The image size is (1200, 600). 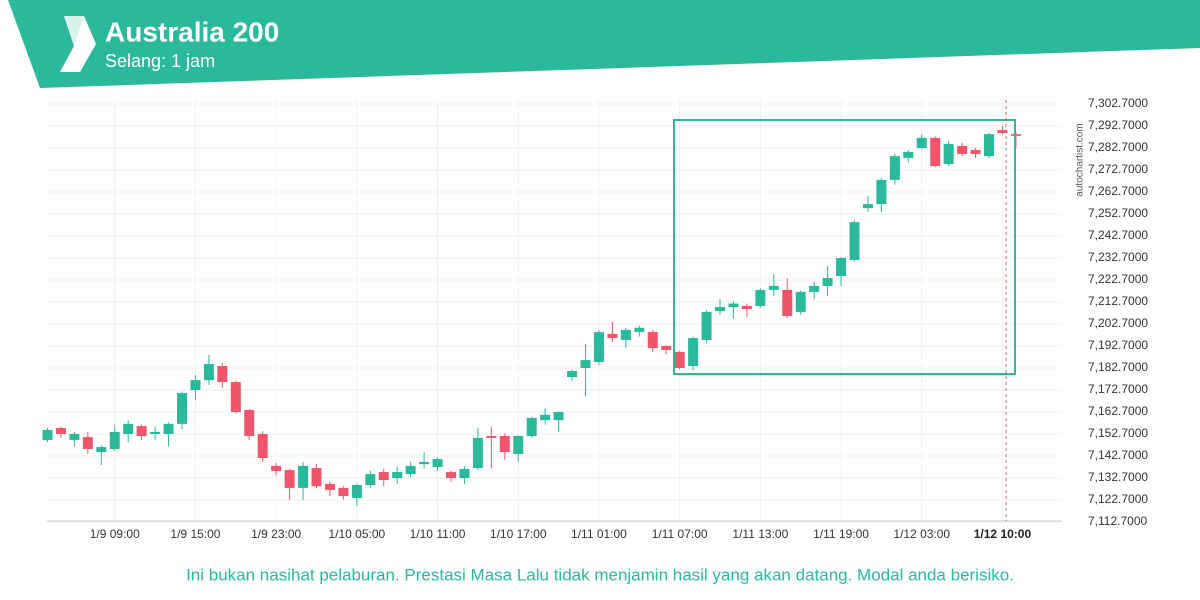 What do you see at coordinates (841, 534) in the screenshot?
I see `x-tick-label: 1/11 19:00` at bounding box center [841, 534].